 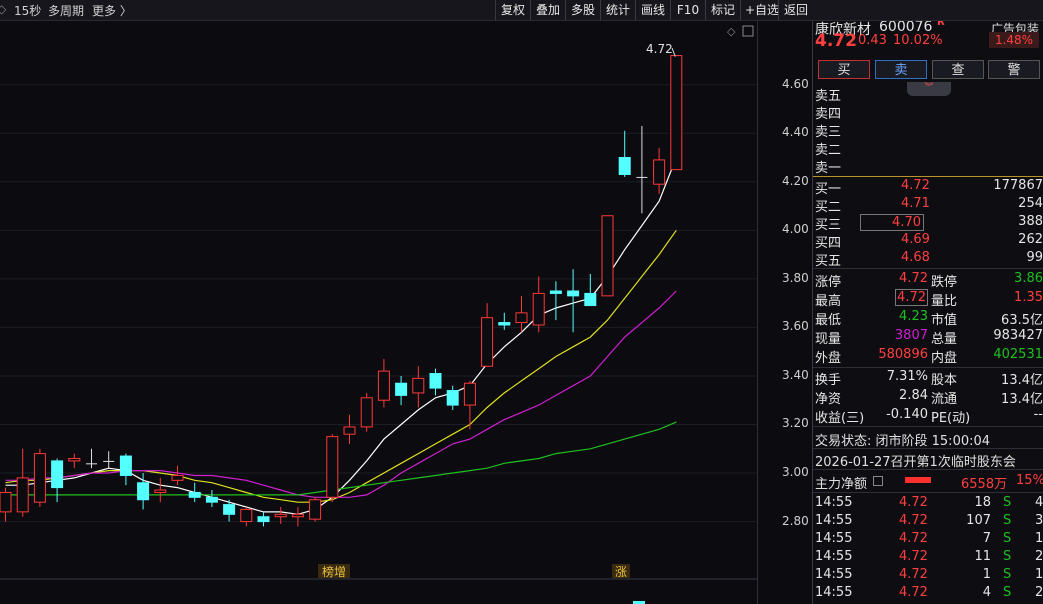 I want to click on last-price-label: 4.72, so click(x=659, y=49).